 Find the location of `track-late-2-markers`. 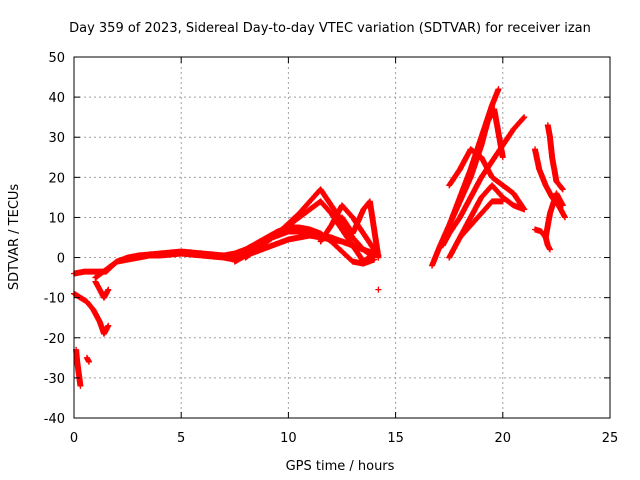

track-late-2-markers is located at coordinates (550, 183).